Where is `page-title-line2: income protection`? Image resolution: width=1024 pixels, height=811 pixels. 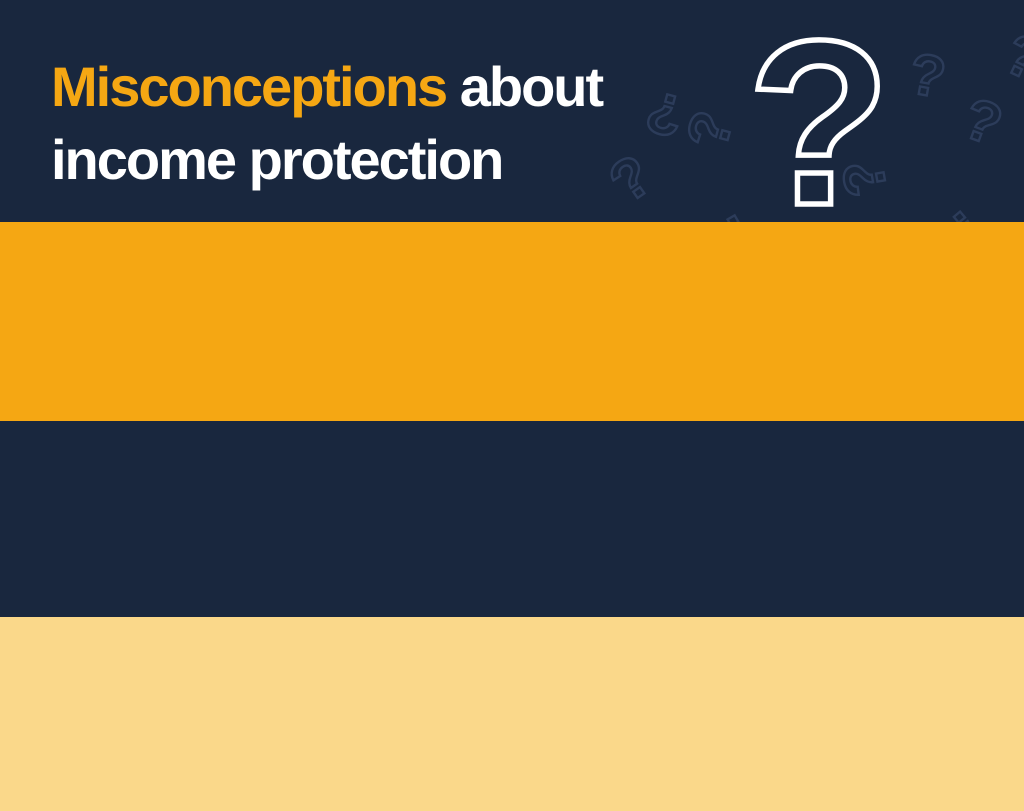 page-title-line2: income protection is located at coordinates (277, 159).